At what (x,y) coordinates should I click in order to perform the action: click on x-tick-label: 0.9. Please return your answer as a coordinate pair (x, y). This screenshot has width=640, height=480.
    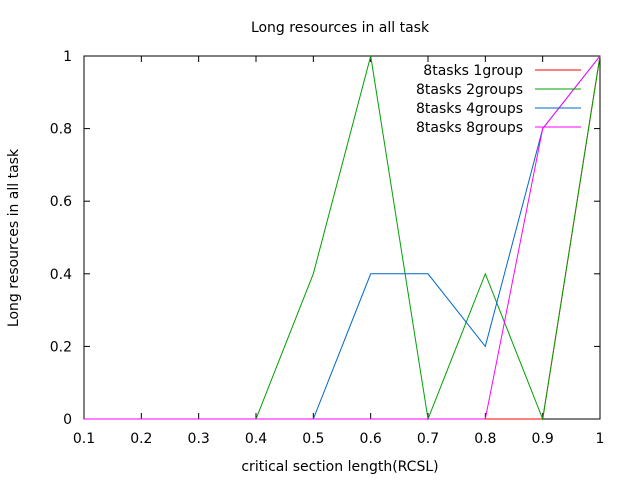
    Looking at the image, I should click on (543, 439).